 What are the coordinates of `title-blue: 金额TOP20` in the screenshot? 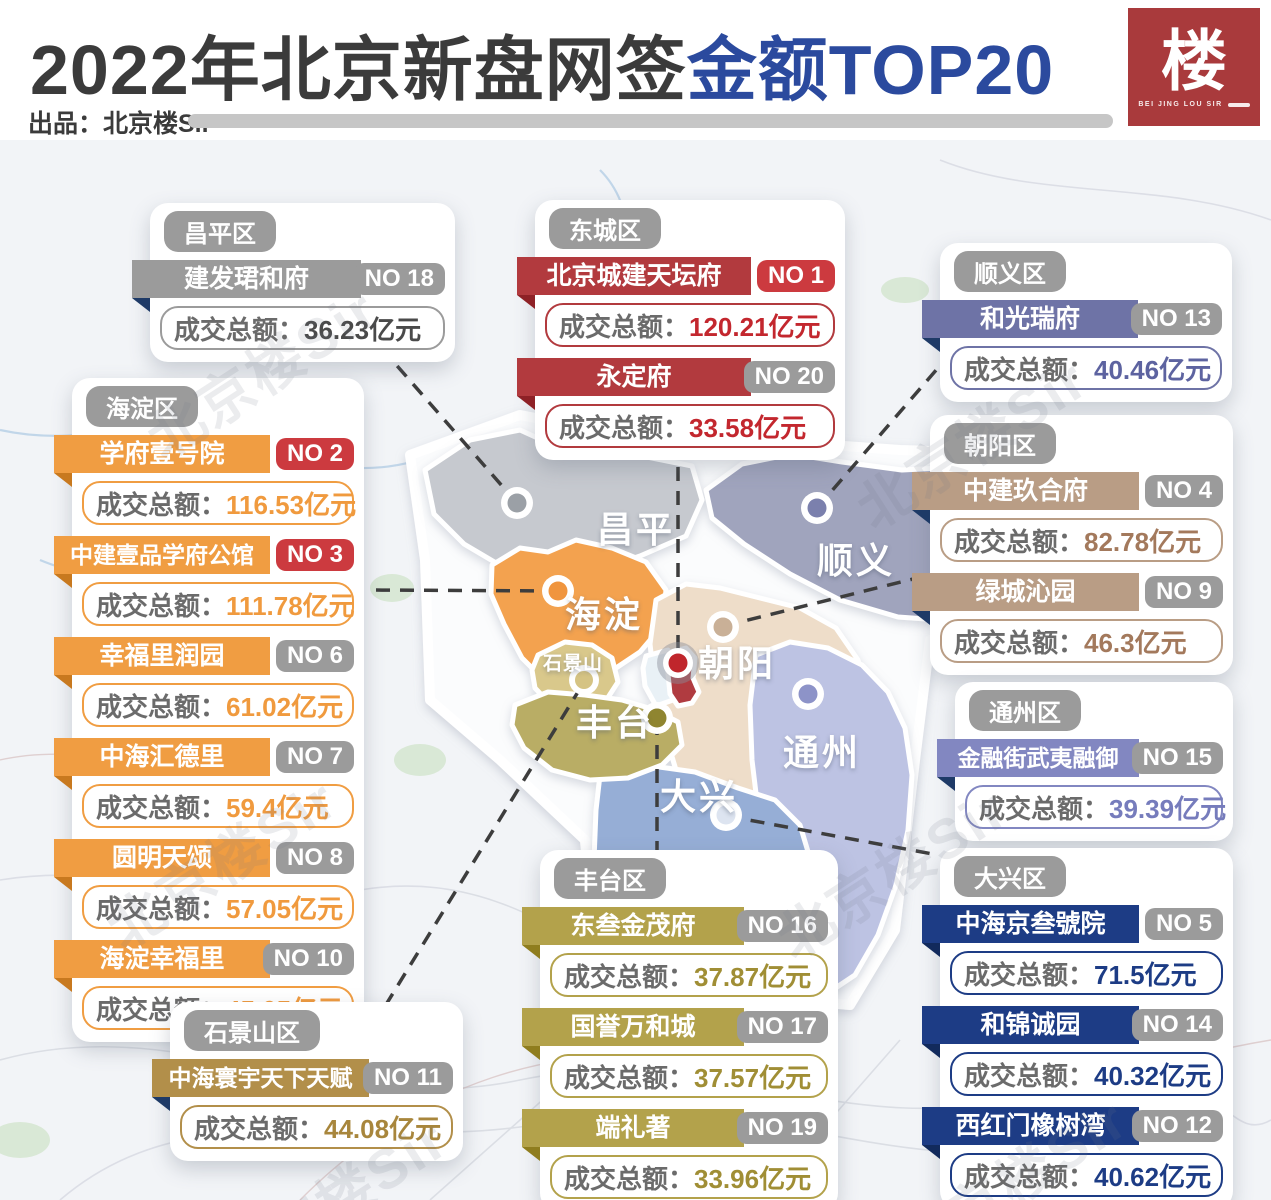 It's located at (870, 70).